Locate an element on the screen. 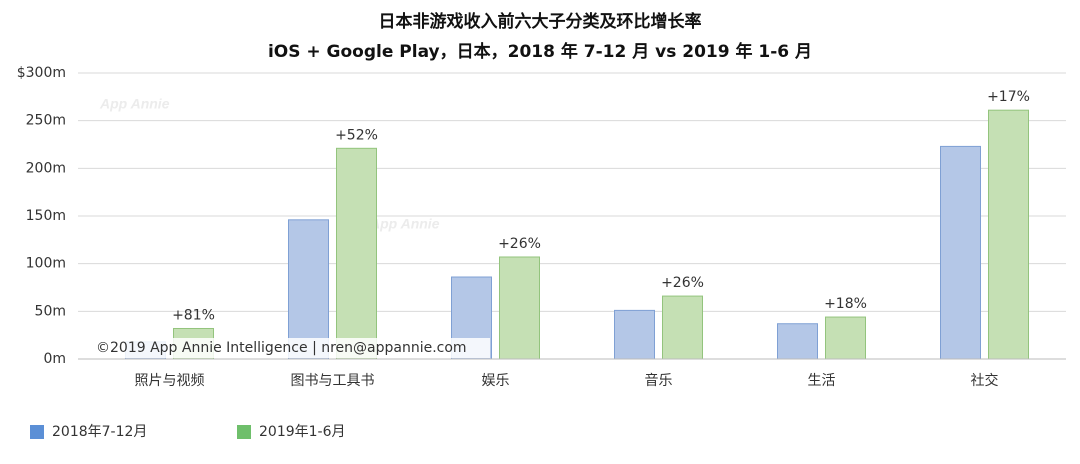 This screenshot has width=1080, height=464. annotation-bg is located at coordinates (291, 348).